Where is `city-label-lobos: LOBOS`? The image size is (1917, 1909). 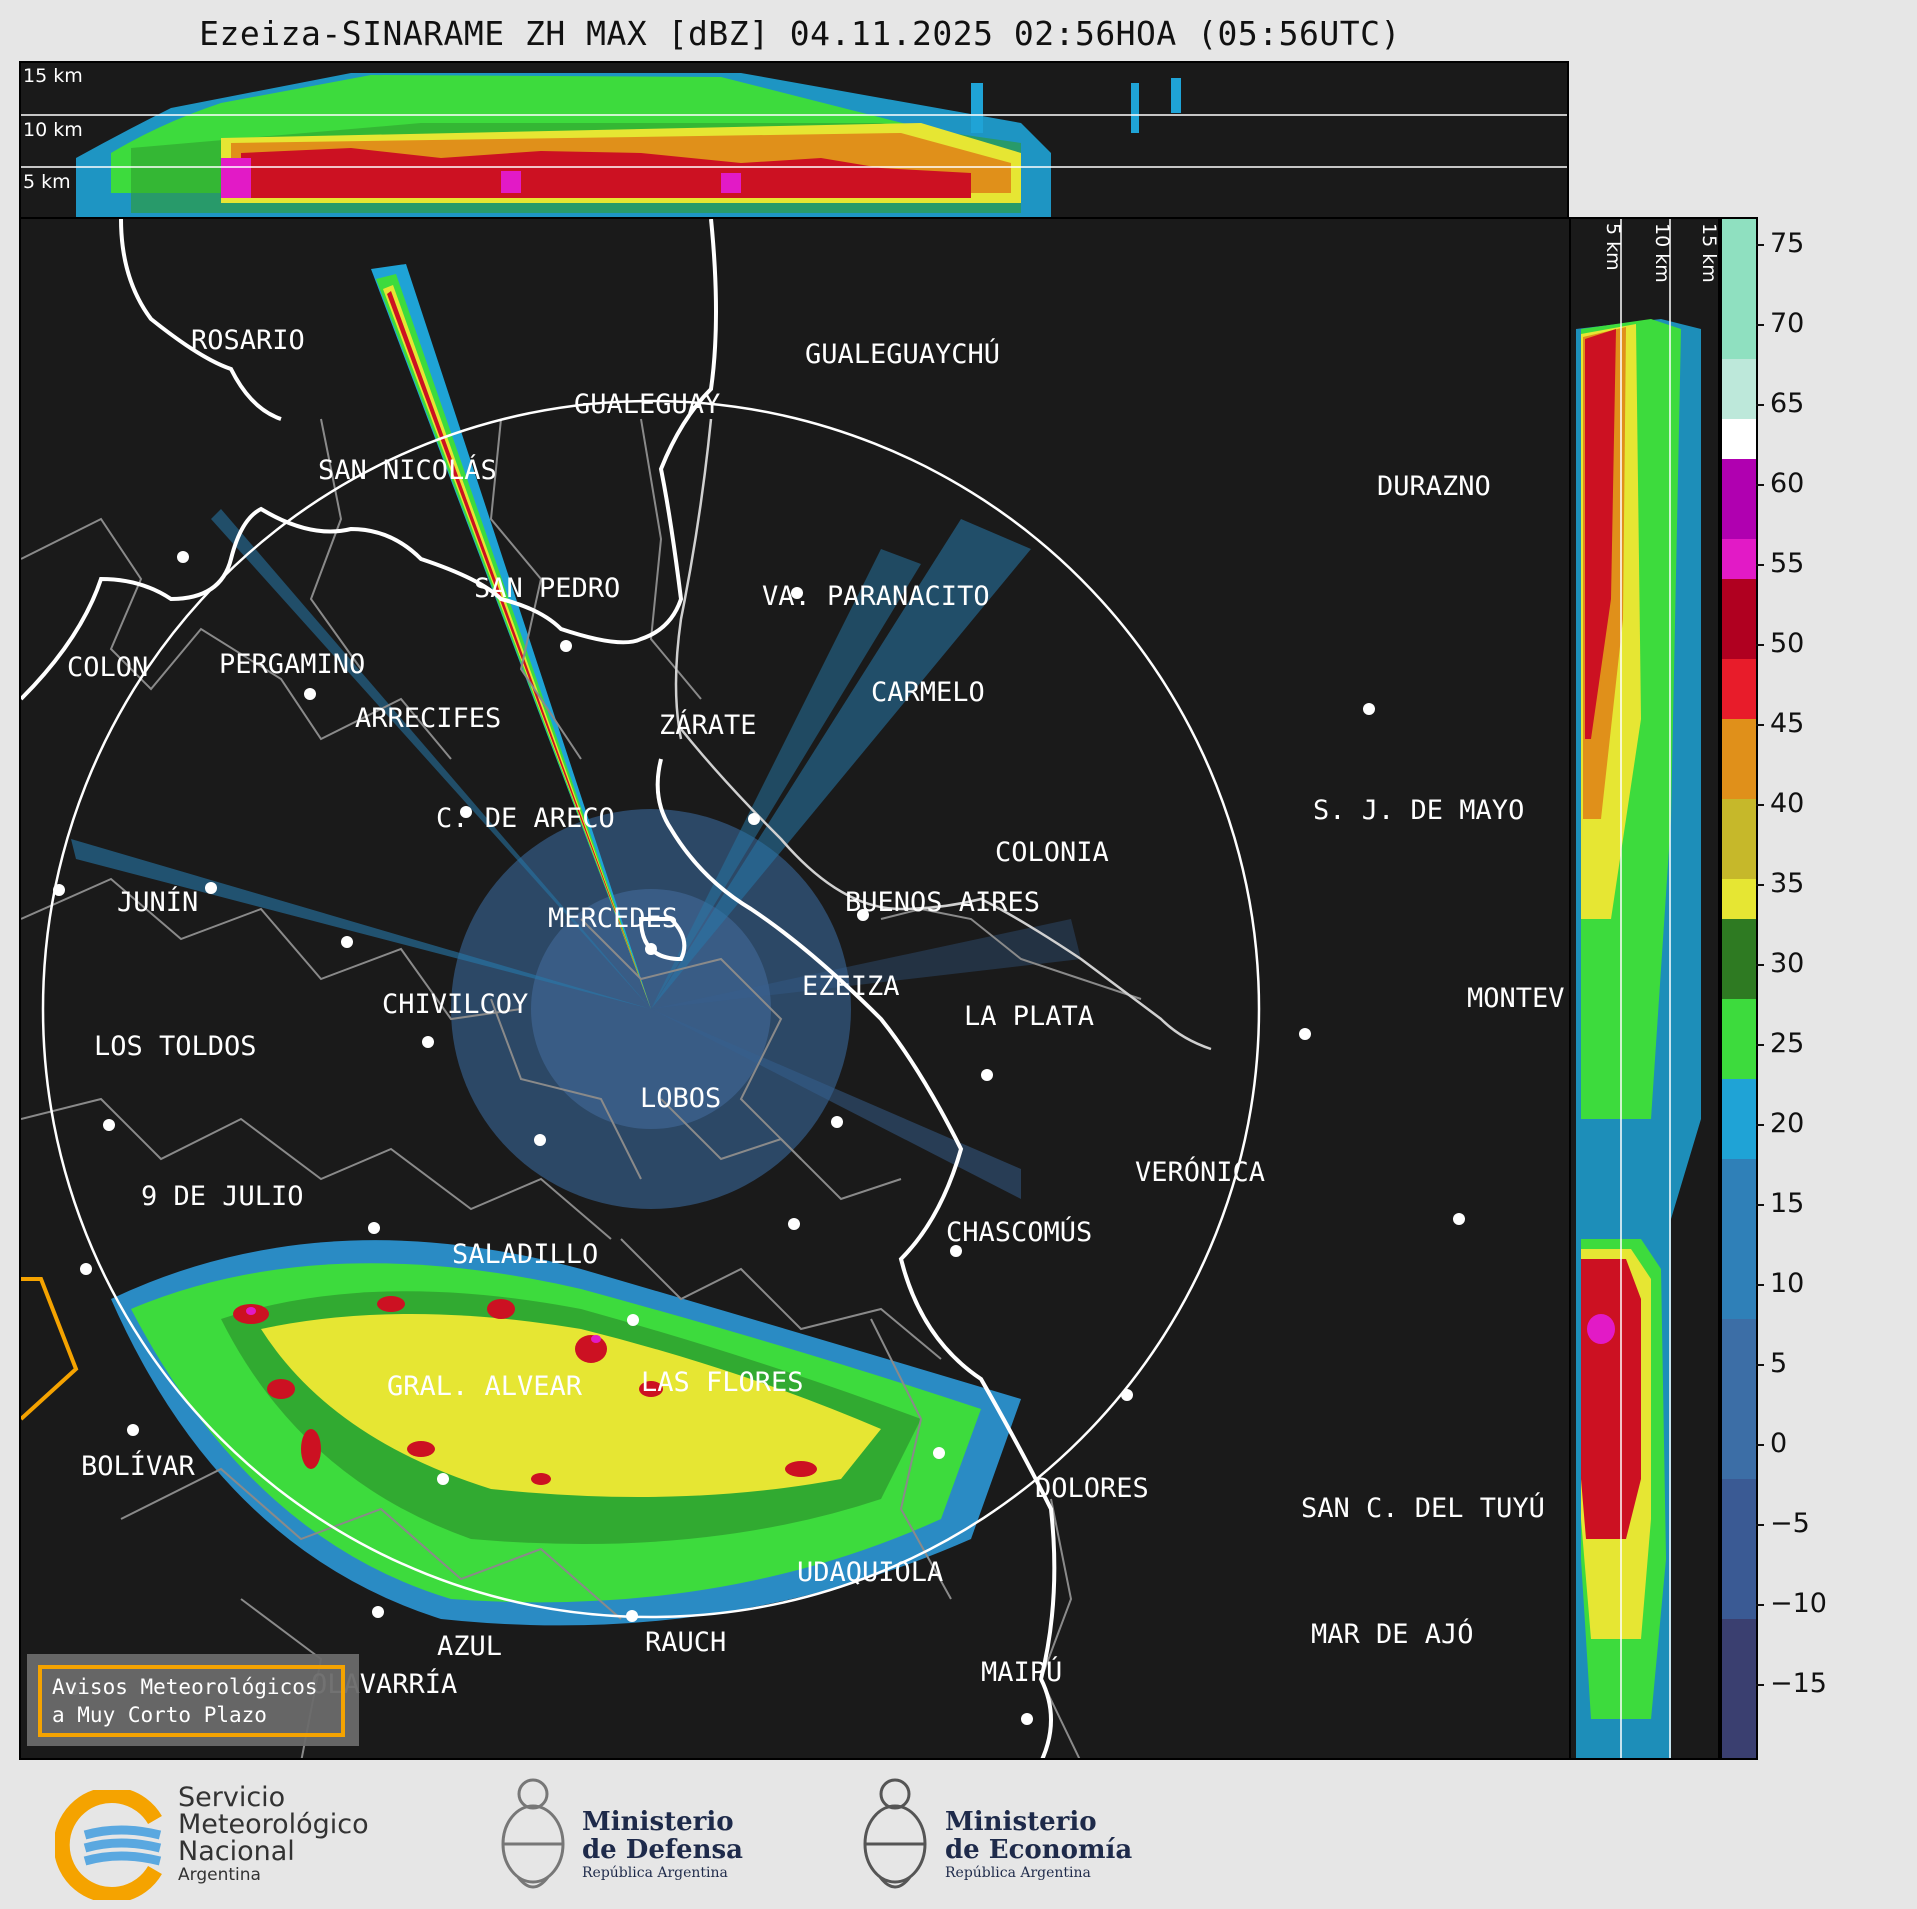 city-label-lobos: LOBOS is located at coordinates (681, 1098).